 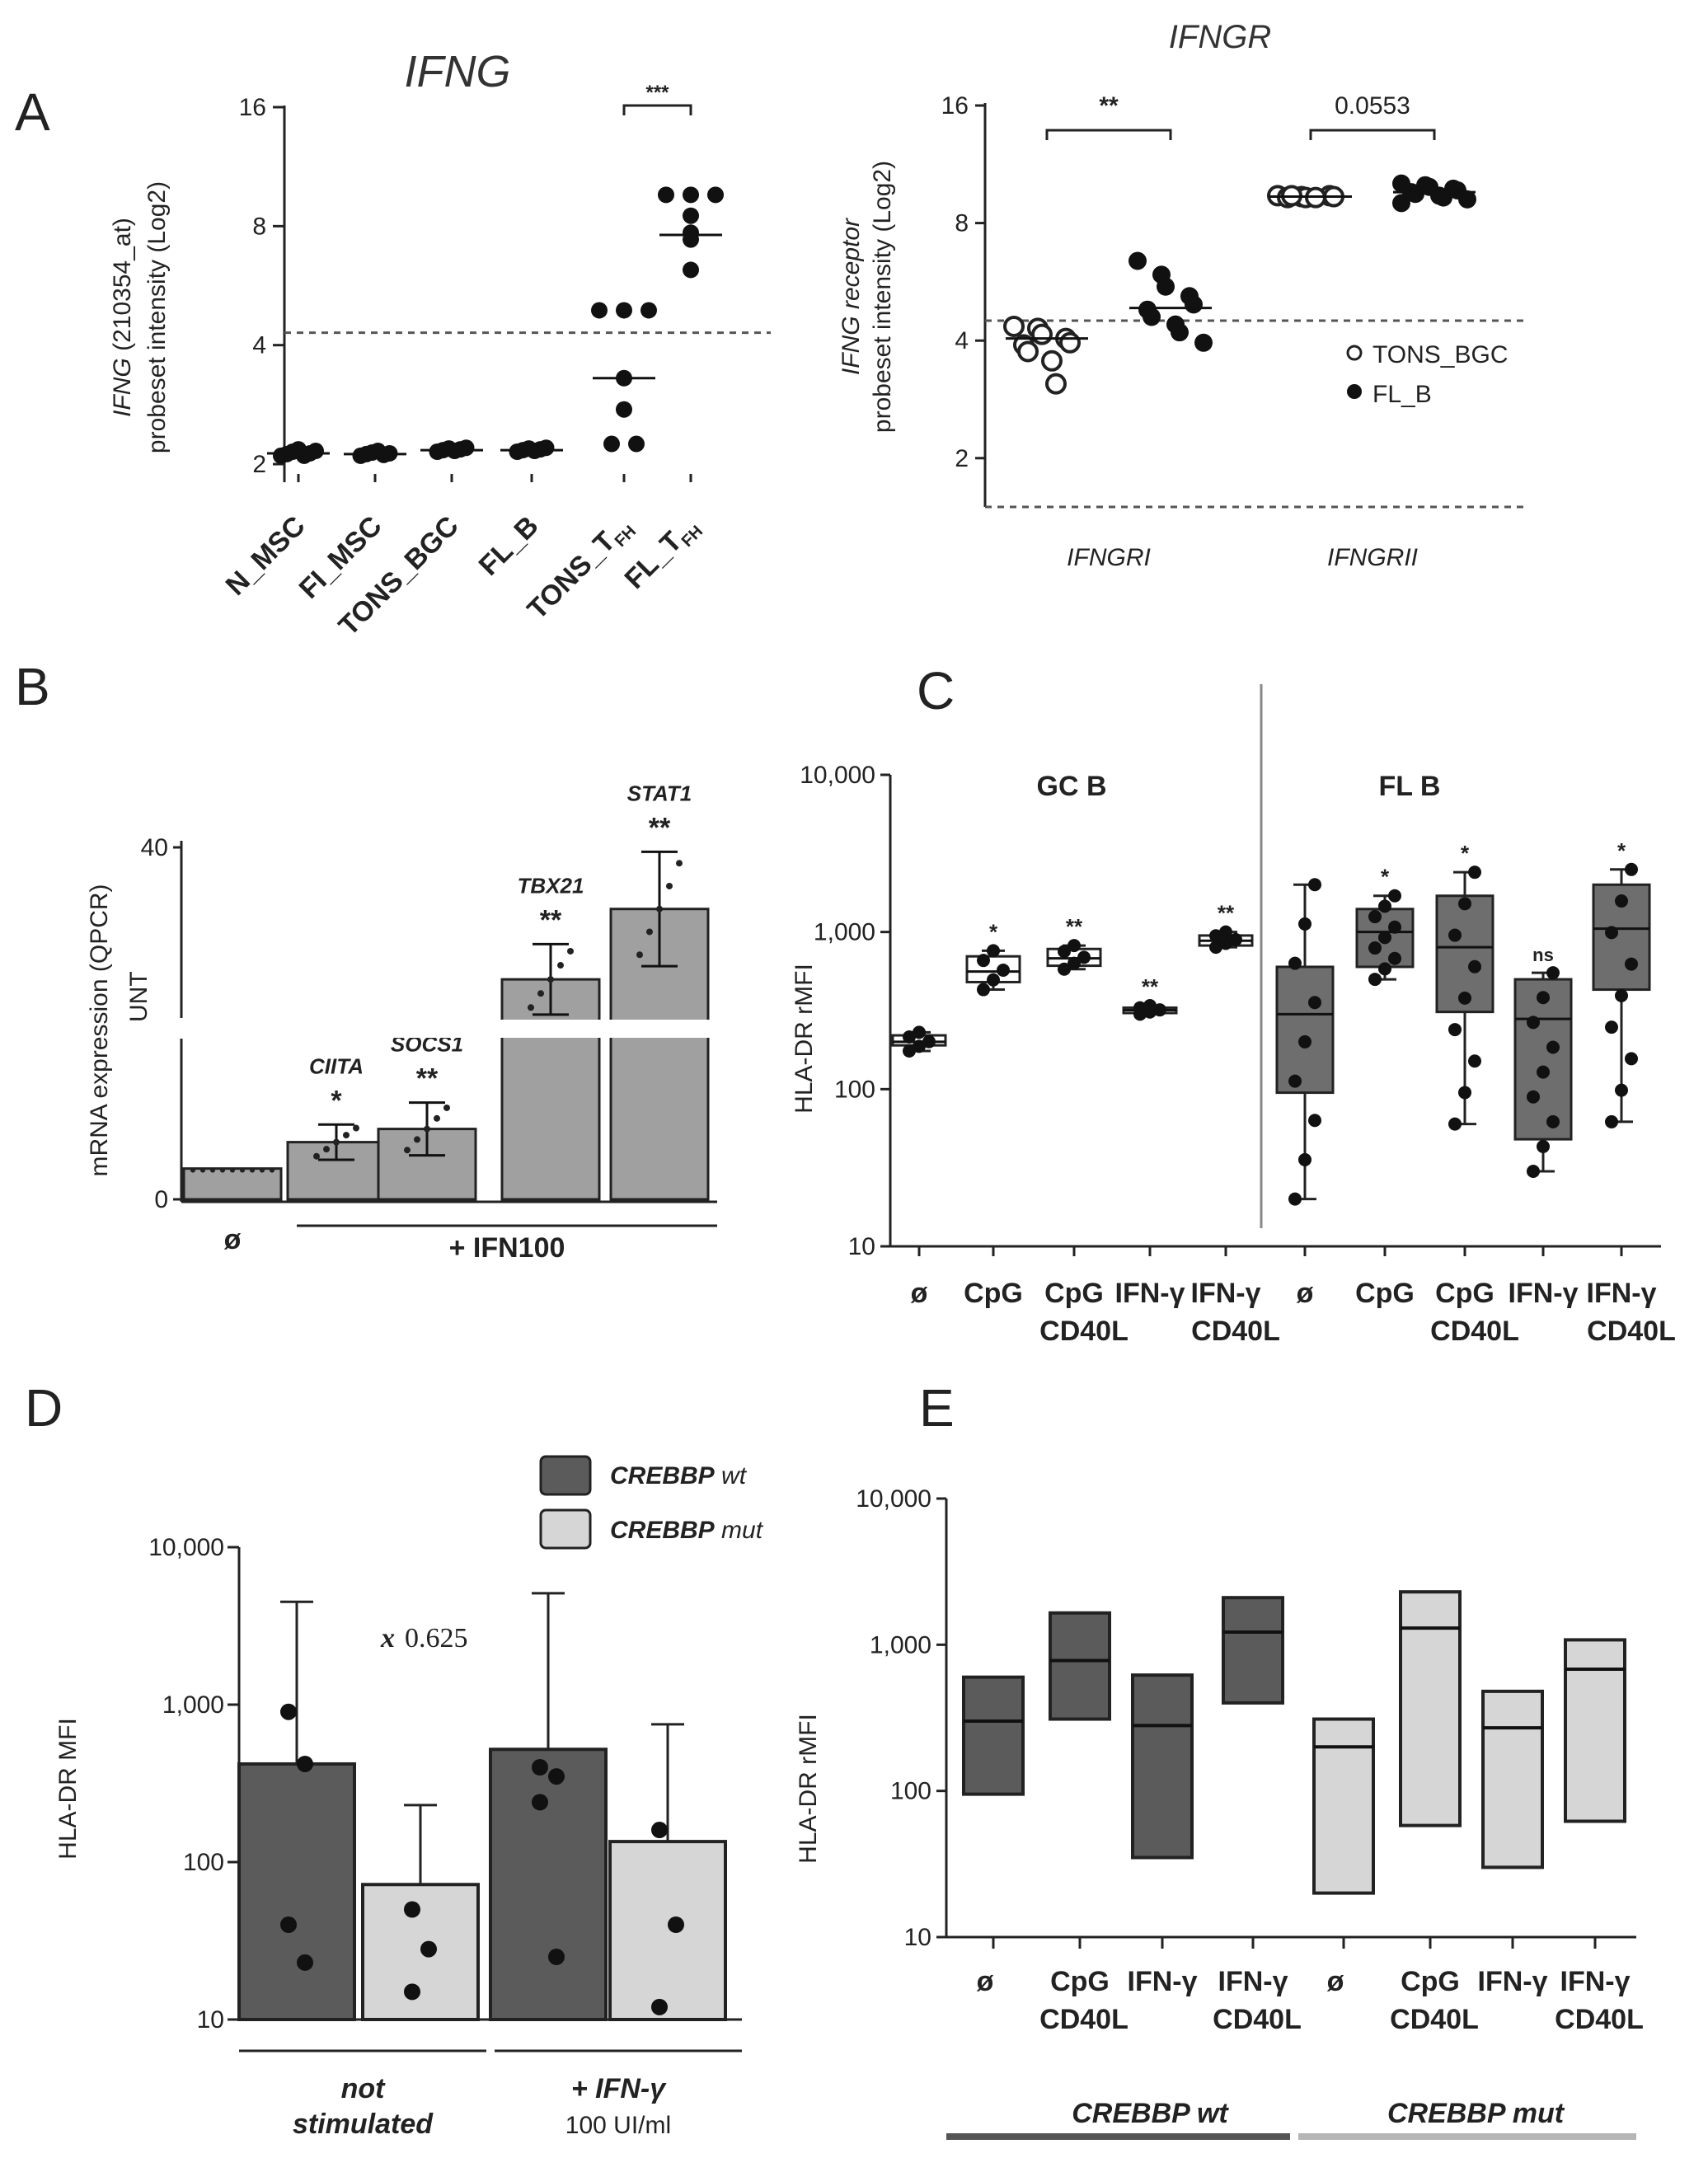 I want to click on d-group-label-line1: not, so click(x=364, y=2088).